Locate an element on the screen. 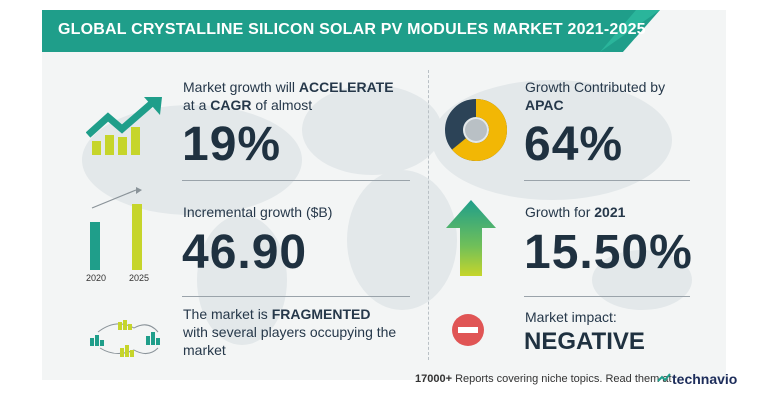 This screenshot has width=768, height=401. fragmented-label: FRAGMENTED is located at coordinates (321, 314).